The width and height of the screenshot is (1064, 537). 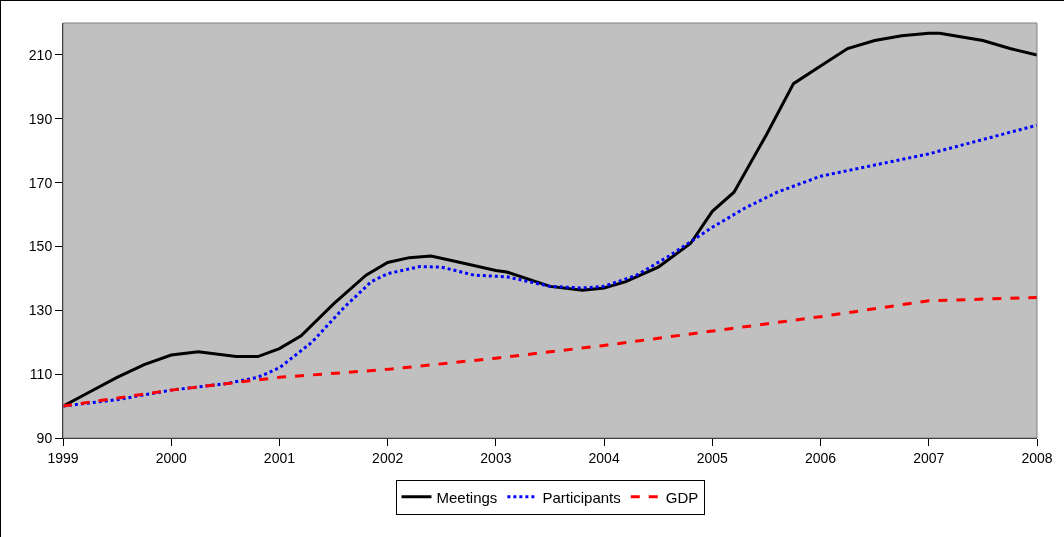 I want to click on x-tick-label: 2007, so click(x=929, y=457).